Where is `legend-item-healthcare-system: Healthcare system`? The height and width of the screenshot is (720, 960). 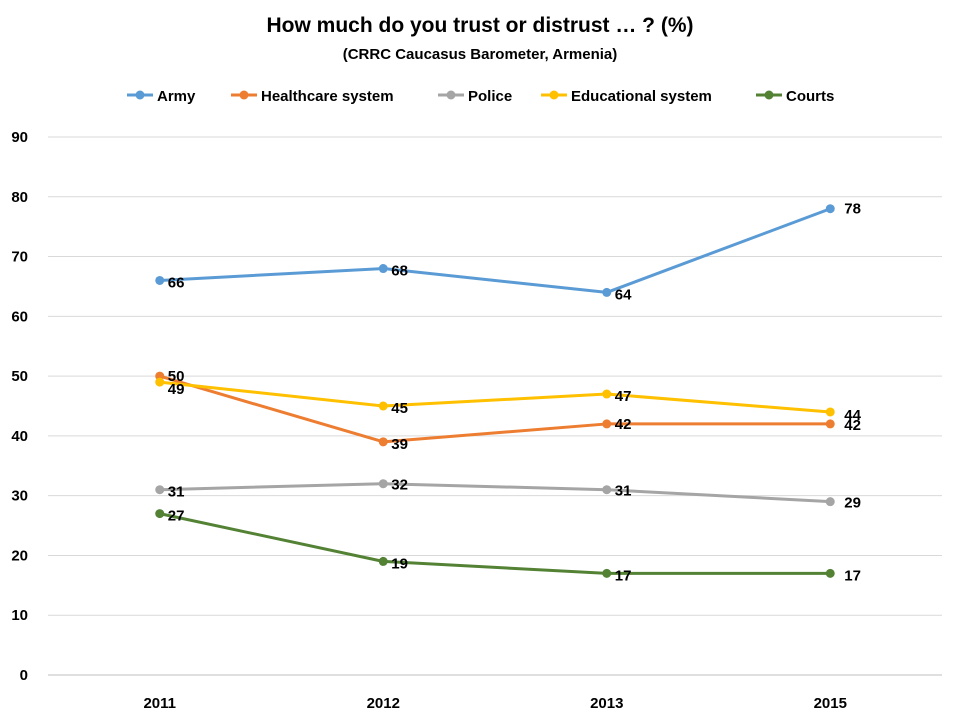
legend-item-healthcare-system: Healthcare system is located at coordinates (312, 96).